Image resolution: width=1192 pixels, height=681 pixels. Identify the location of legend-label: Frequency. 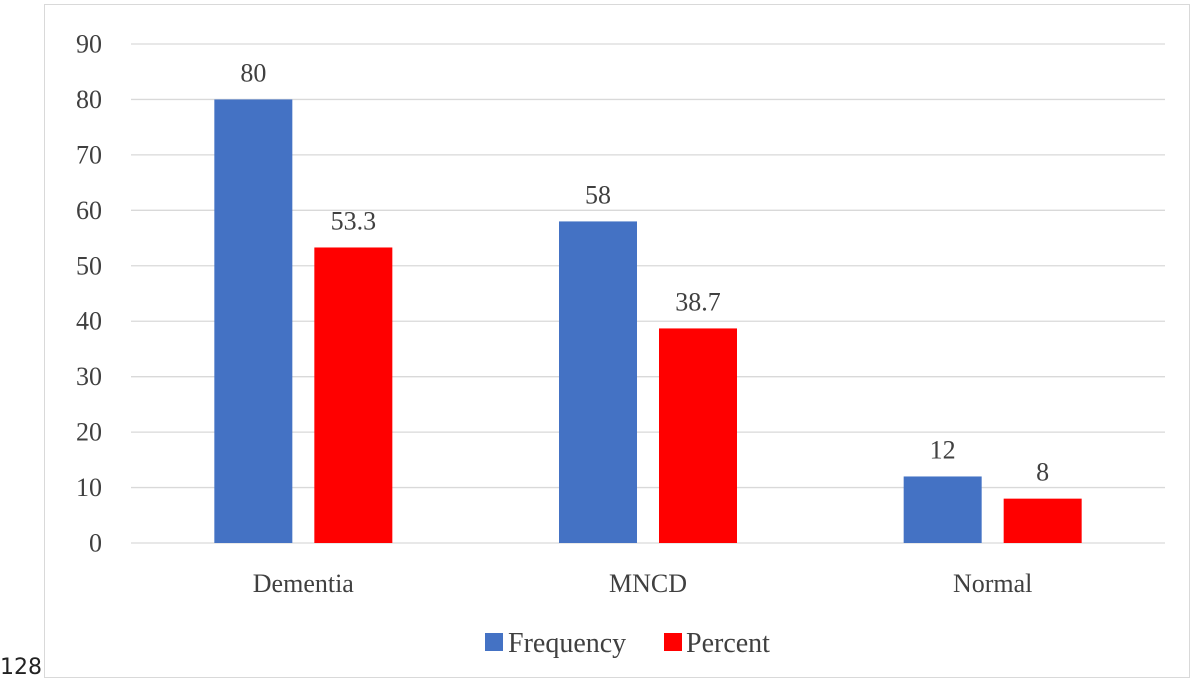
(567, 643).